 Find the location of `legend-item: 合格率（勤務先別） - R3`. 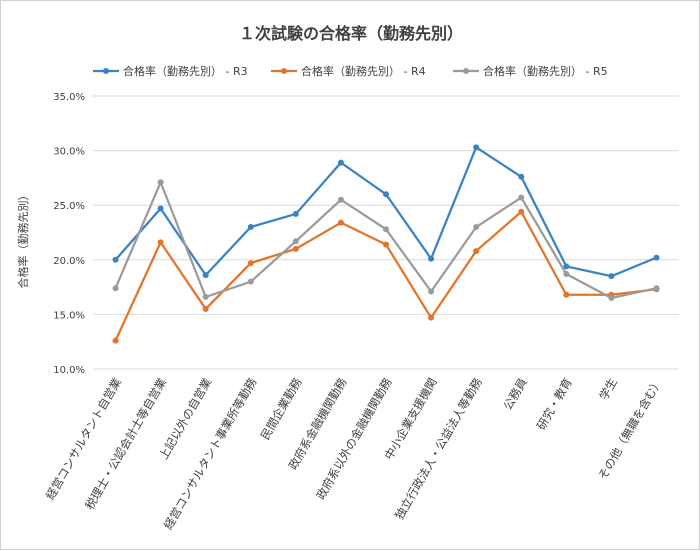

legend-item: 合格率（勤務先別） - R3 is located at coordinates (170, 71).